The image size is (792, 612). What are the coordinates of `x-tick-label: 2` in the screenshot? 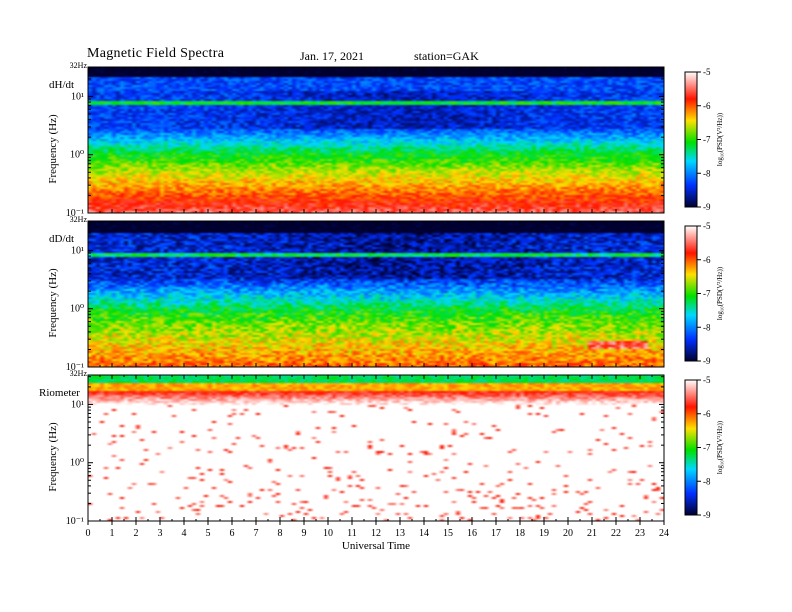 It's located at (136, 533).